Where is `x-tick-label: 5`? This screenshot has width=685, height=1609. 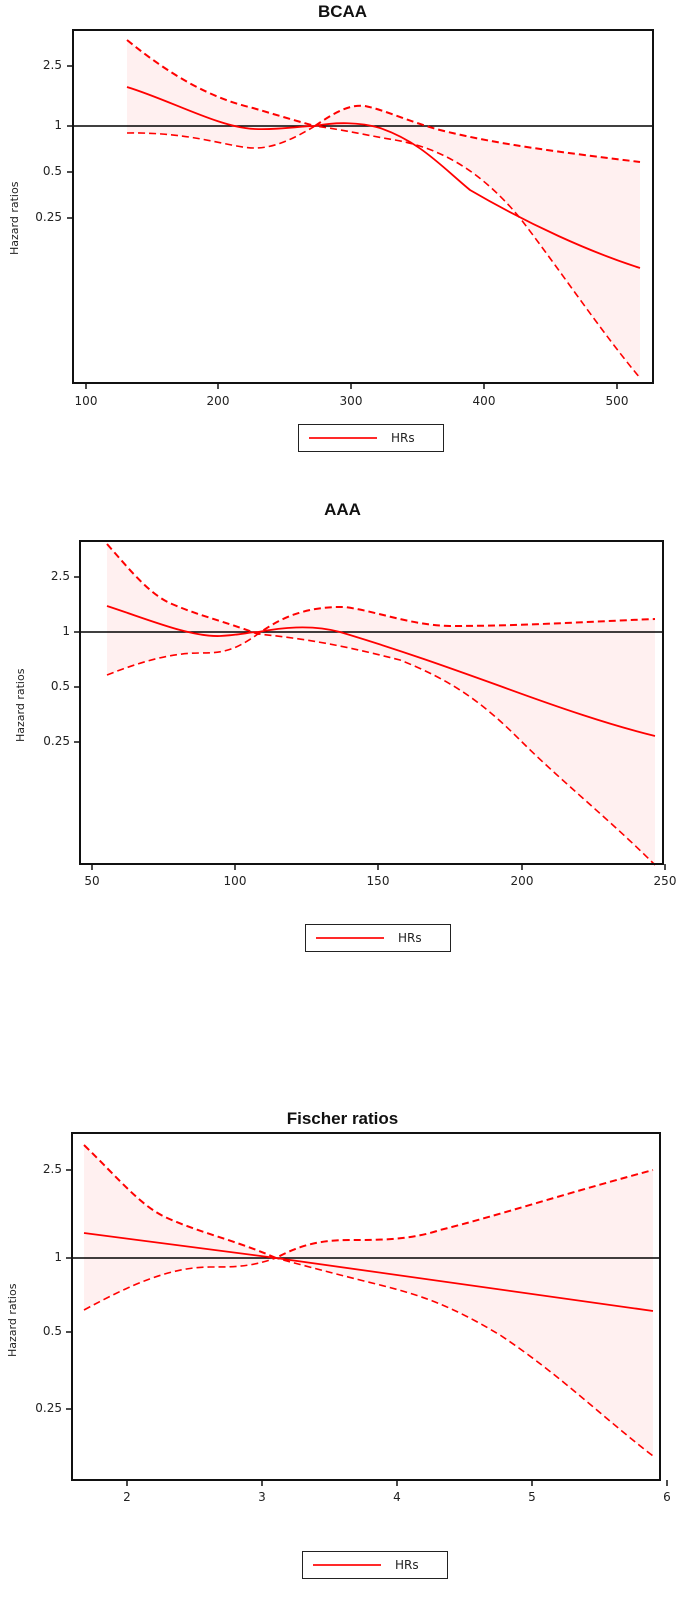
x-tick-label: 5 is located at coordinates (532, 1497).